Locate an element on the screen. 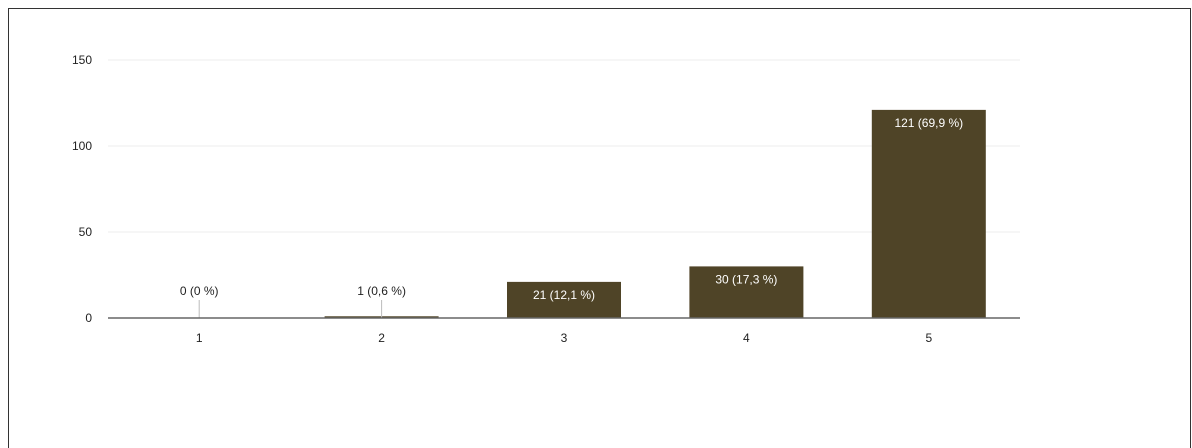 The height and width of the screenshot is (448, 1192). y-tick-label: 150 is located at coordinates (82, 60).